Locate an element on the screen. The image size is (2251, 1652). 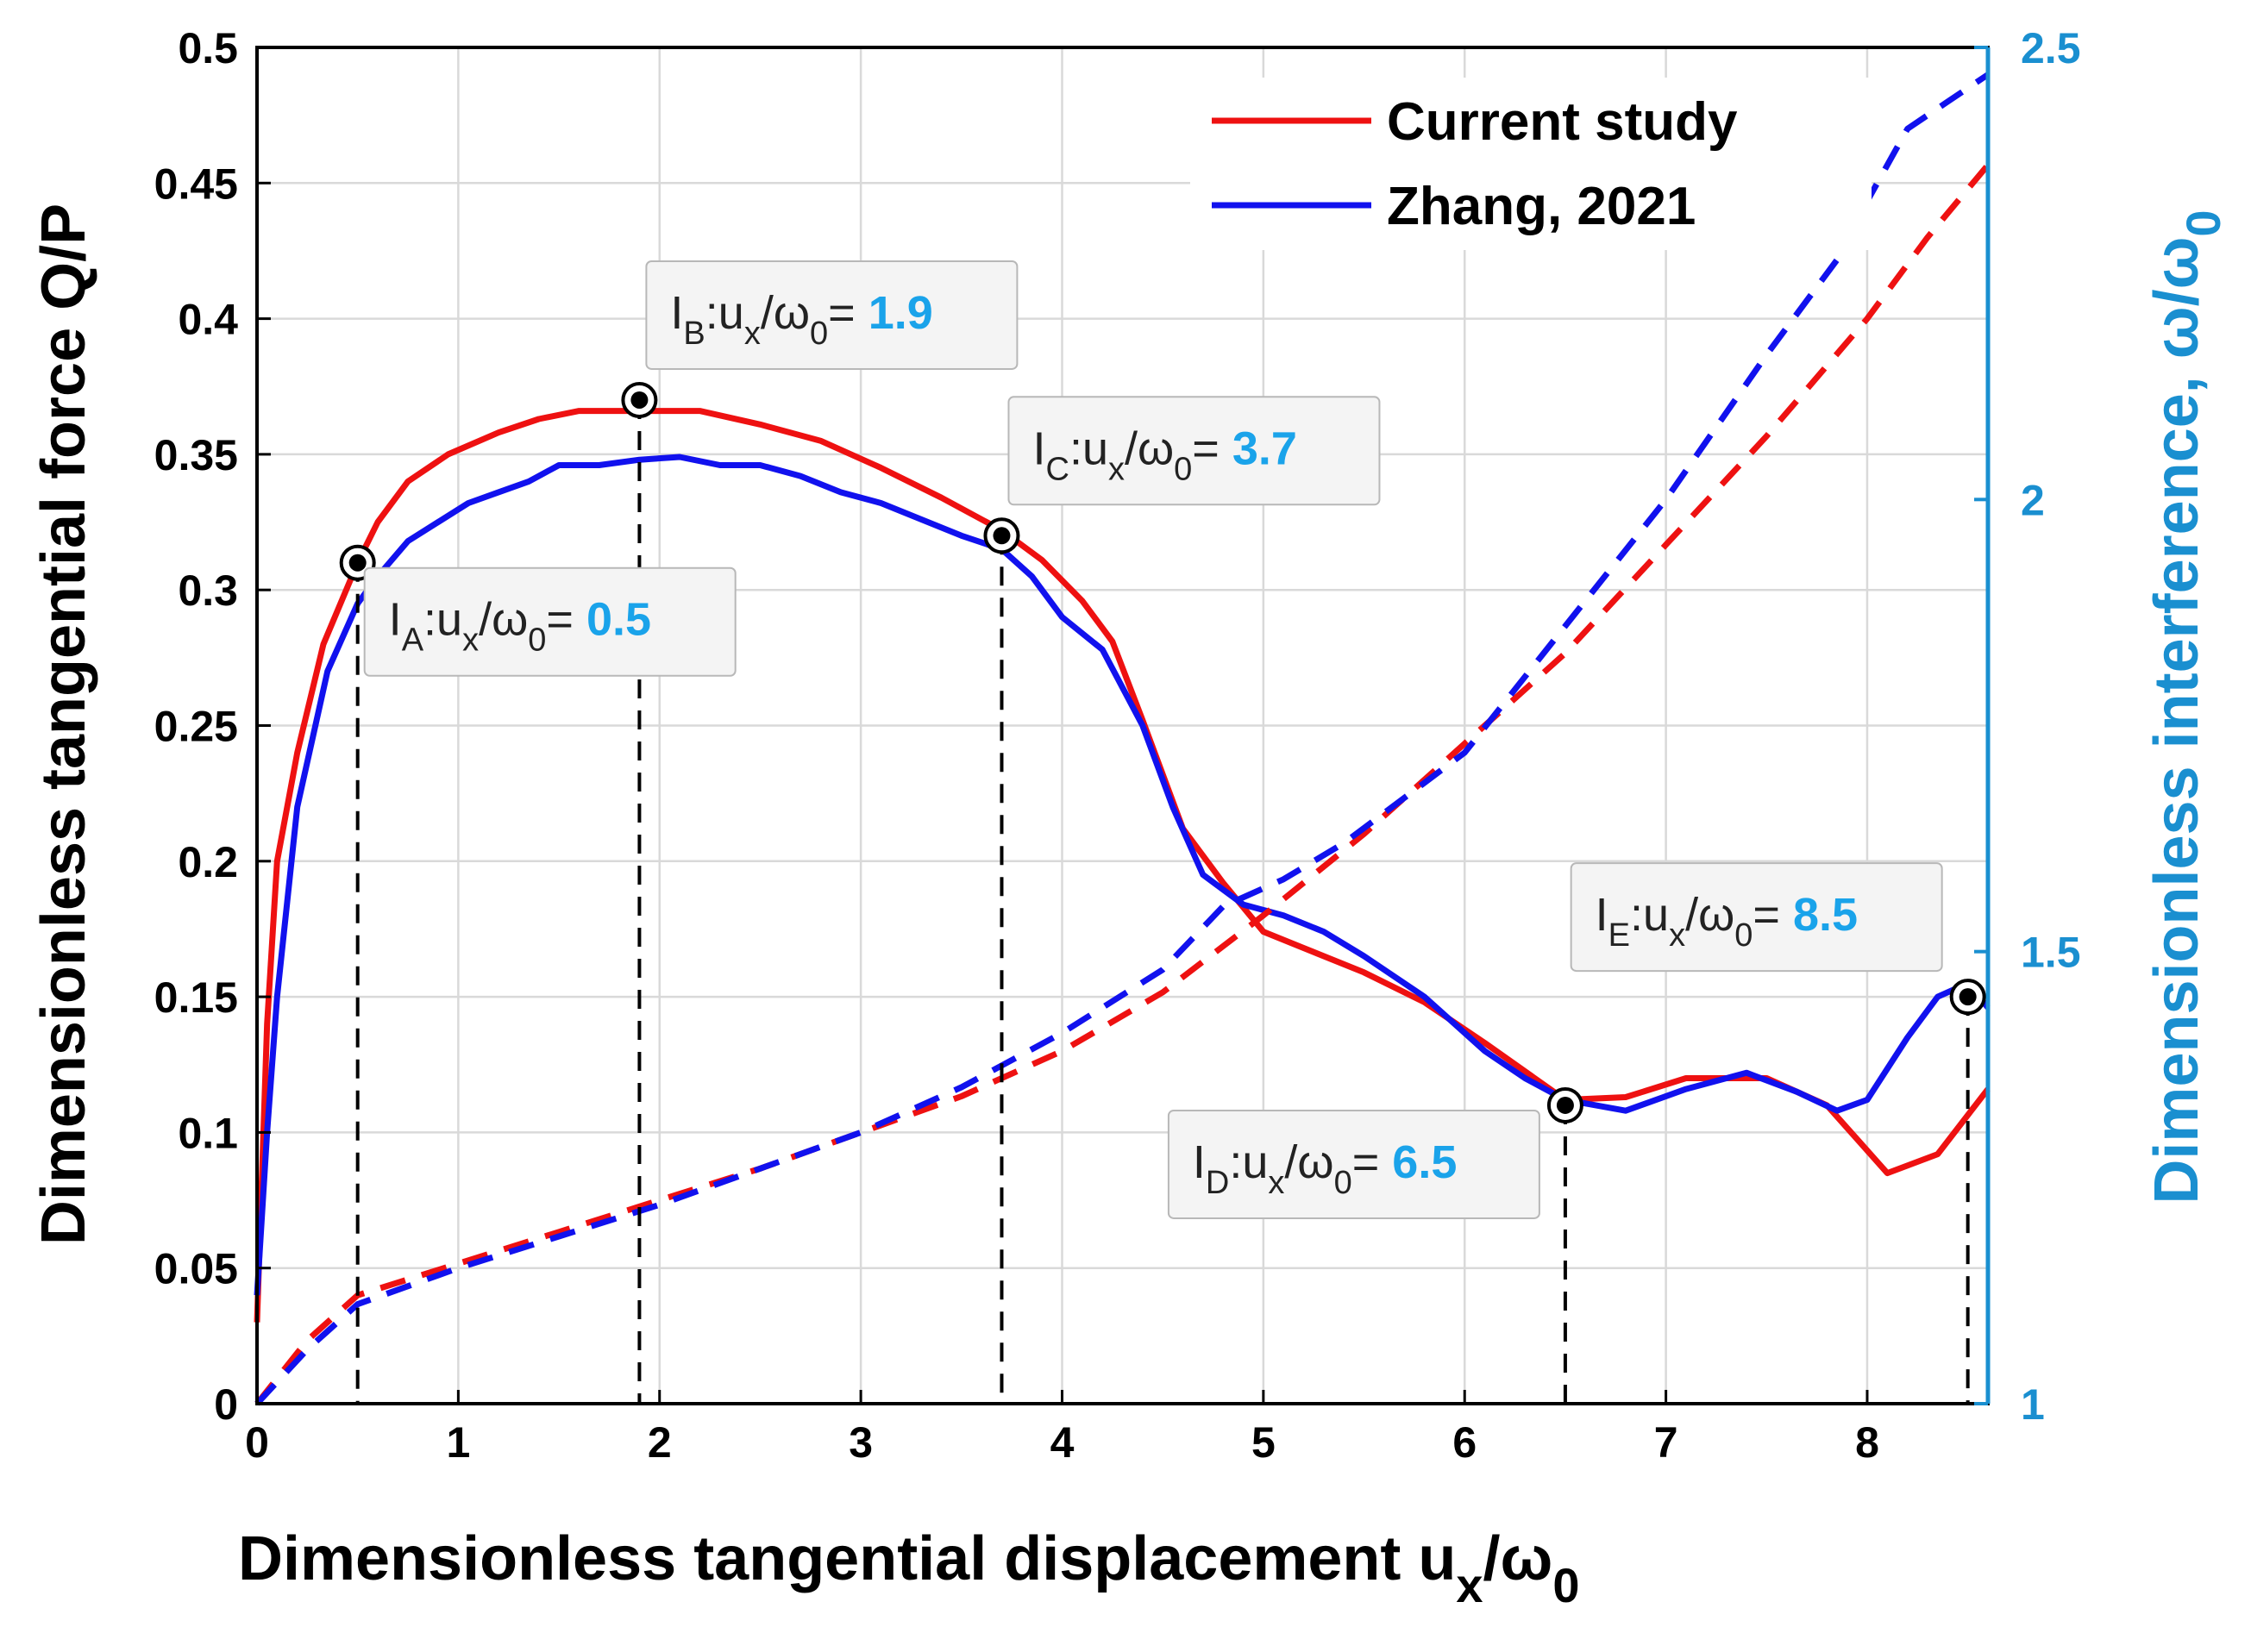
x-tick-label: 6 is located at coordinates (1464, 1442).